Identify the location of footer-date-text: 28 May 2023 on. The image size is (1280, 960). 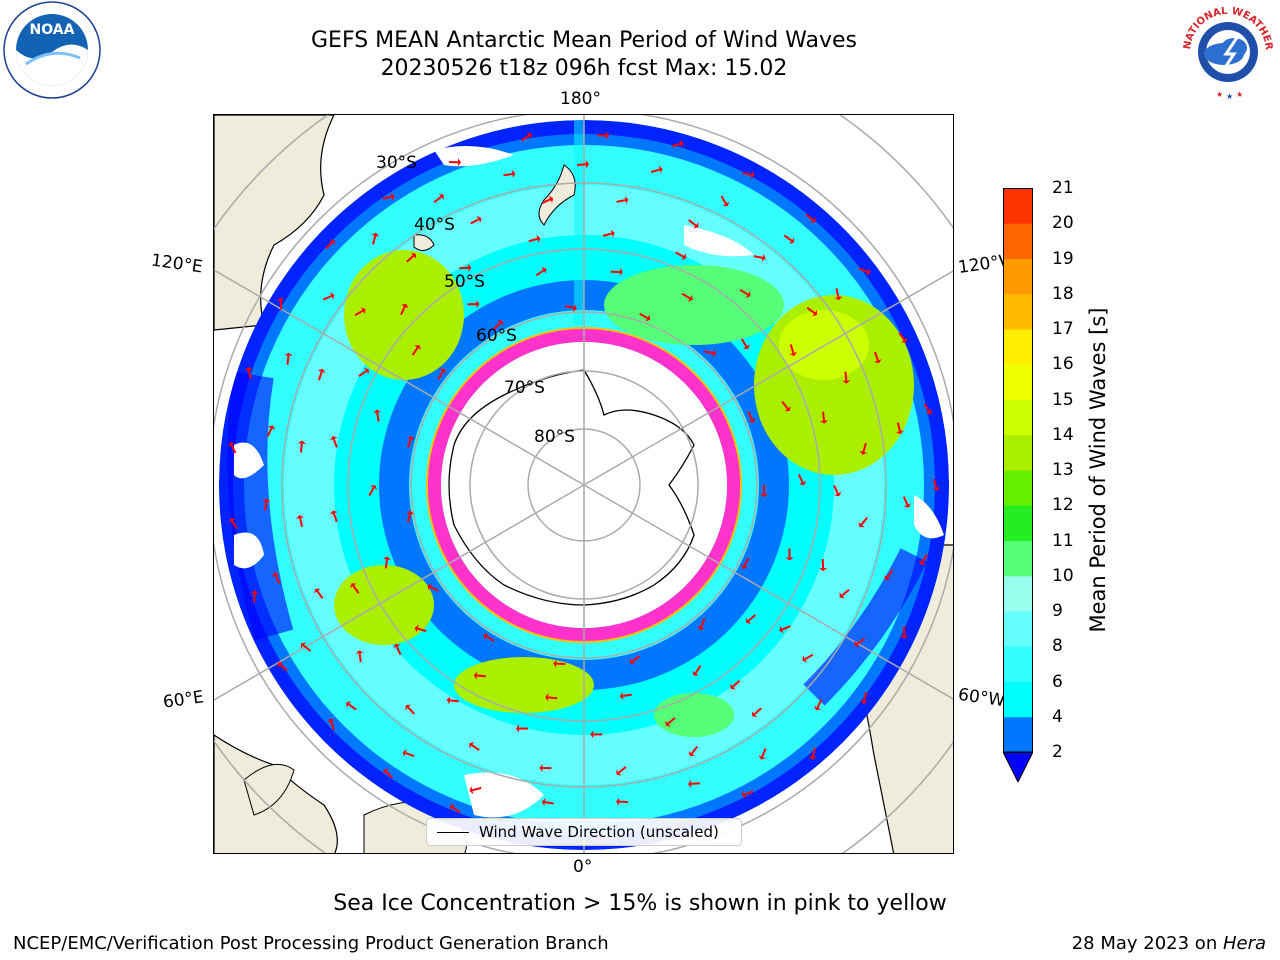
(1147, 943).